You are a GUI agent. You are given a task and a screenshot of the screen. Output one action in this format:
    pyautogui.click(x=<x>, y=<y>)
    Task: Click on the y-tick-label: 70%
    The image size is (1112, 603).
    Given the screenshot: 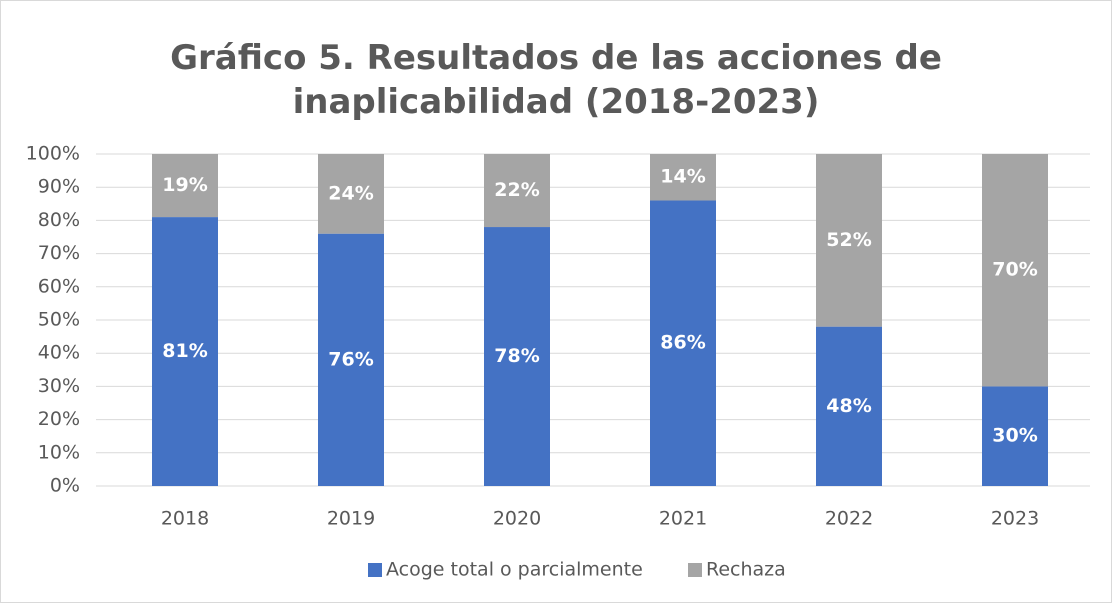 What is the action you would take?
    pyautogui.click(x=59, y=253)
    